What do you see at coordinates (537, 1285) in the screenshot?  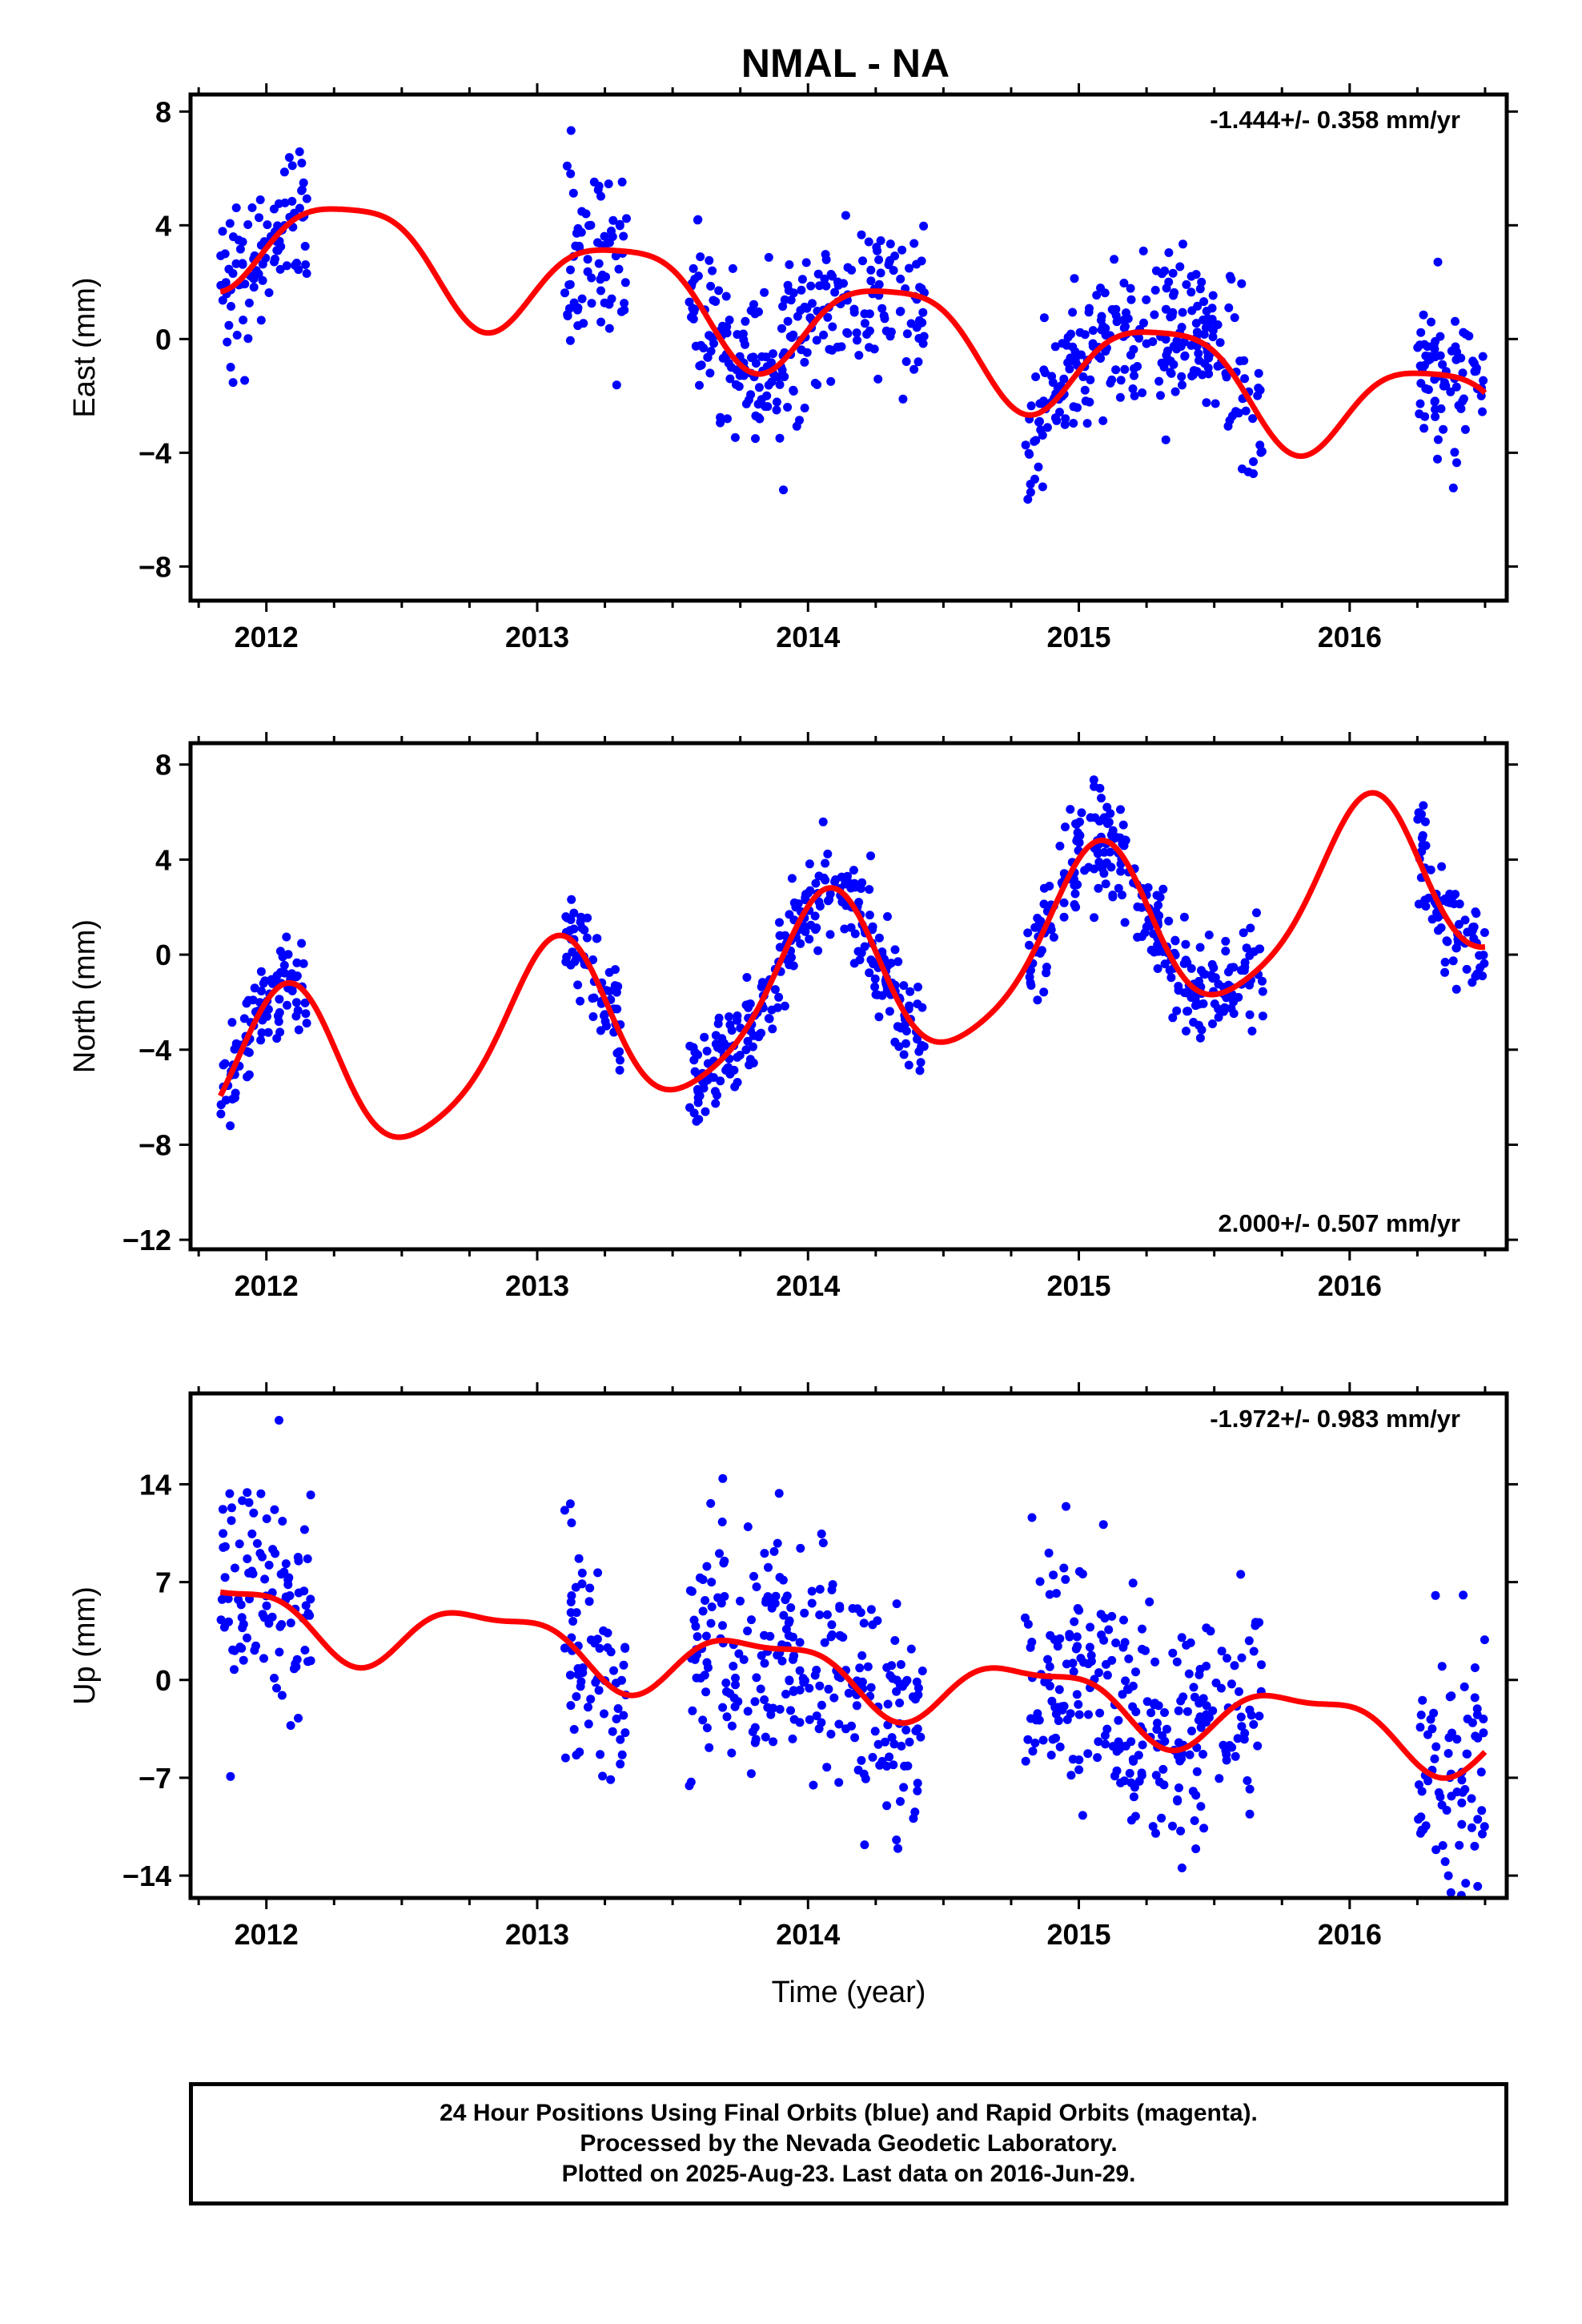 I see `x-tick-label: 2013` at bounding box center [537, 1285].